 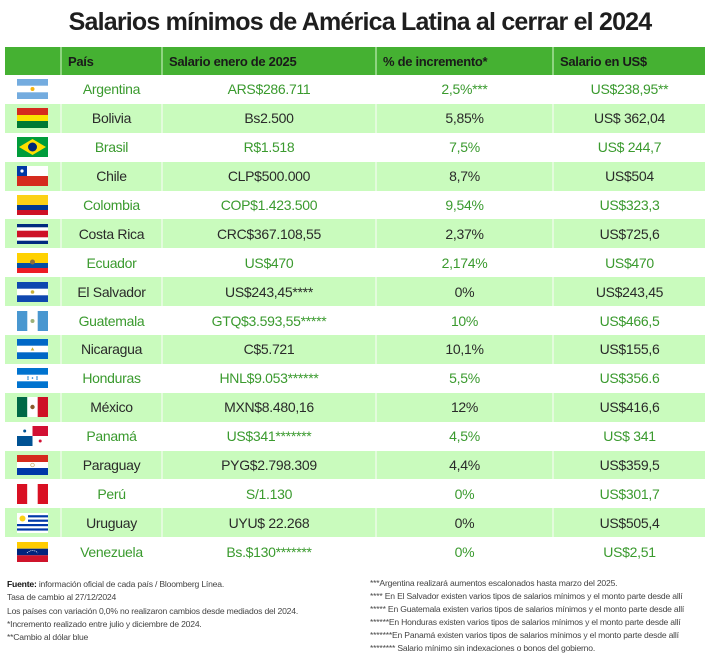 I want to click on salary-cell: MXN$8.480,16, so click(x=268, y=407).